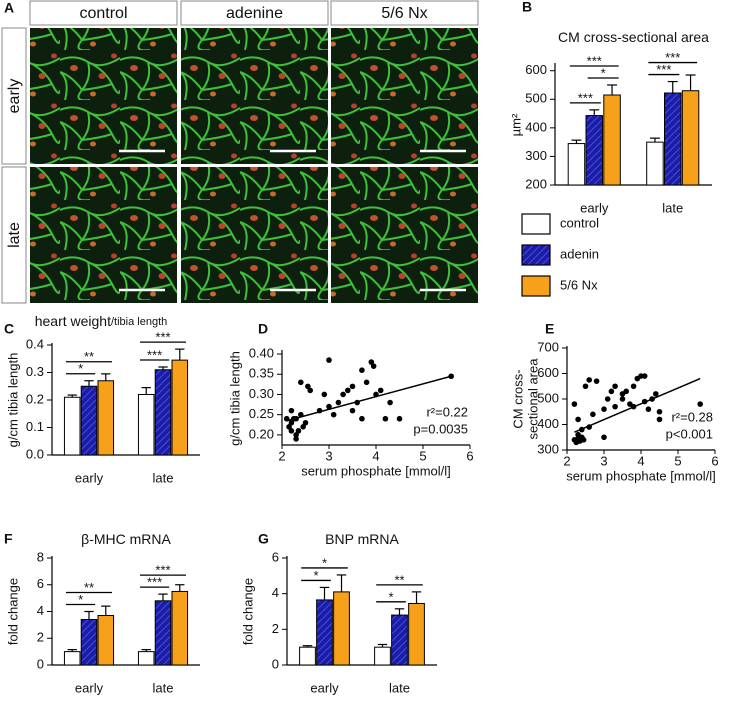 This screenshot has height=709, width=731. I want to click on y-tick-label: 0.3, so click(35, 371).